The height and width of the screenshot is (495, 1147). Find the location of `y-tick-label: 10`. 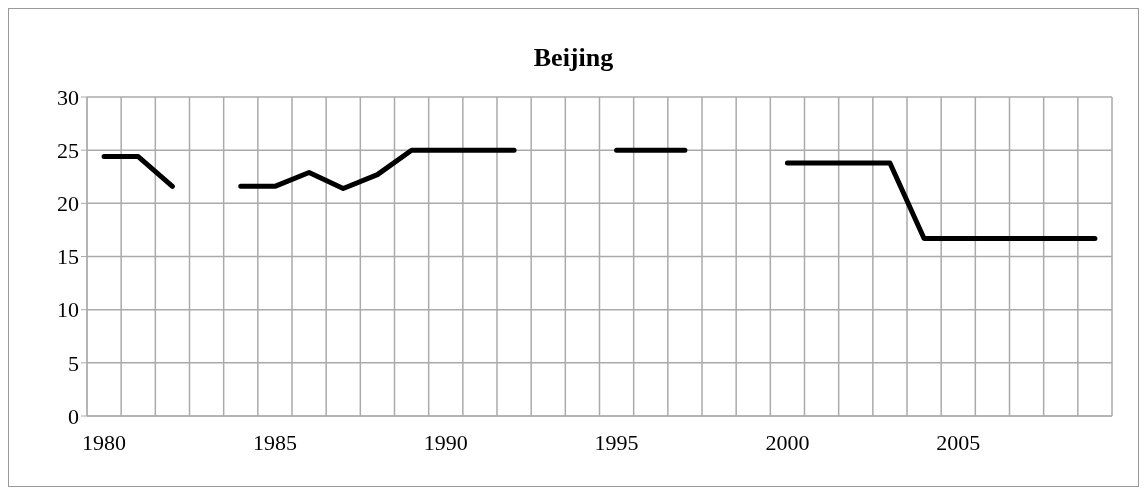

y-tick-label: 10 is located at coordinates (68, 310).